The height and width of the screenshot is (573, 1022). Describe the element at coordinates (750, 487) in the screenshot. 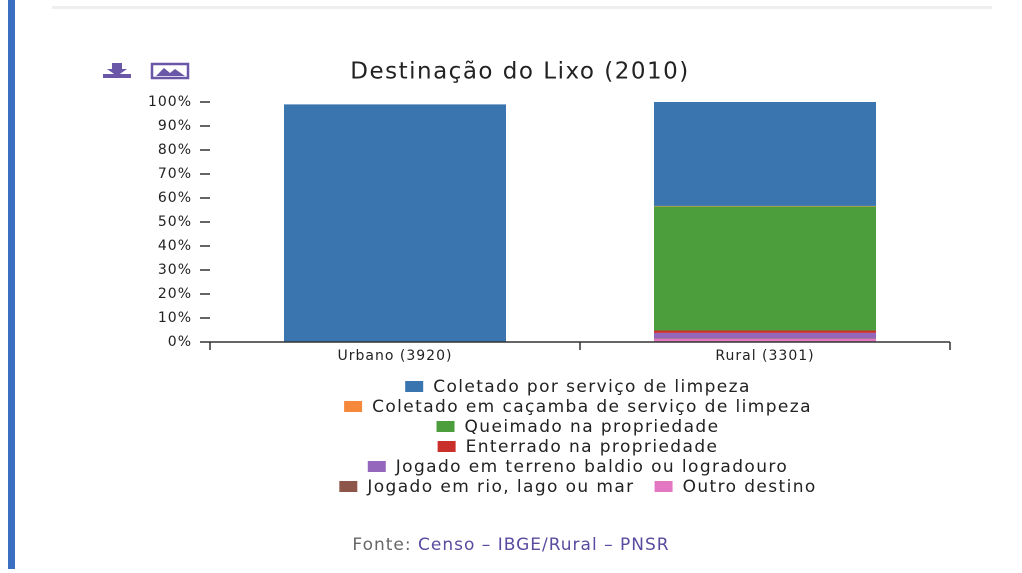

I see `legend-label: Outro destino` at that location.